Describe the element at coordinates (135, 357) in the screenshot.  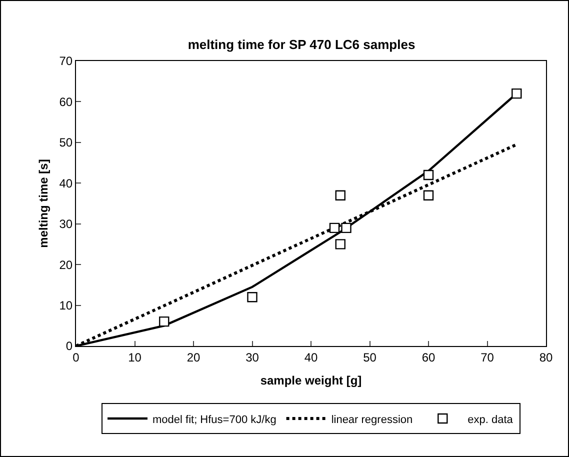
I see `x-tick-label: 10` at that location.